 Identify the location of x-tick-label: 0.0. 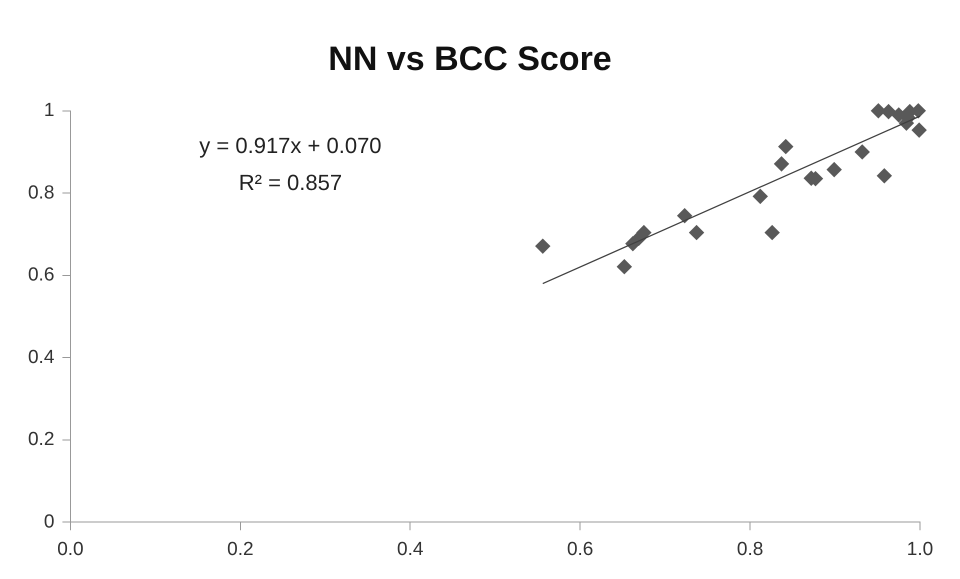
(70, 549).